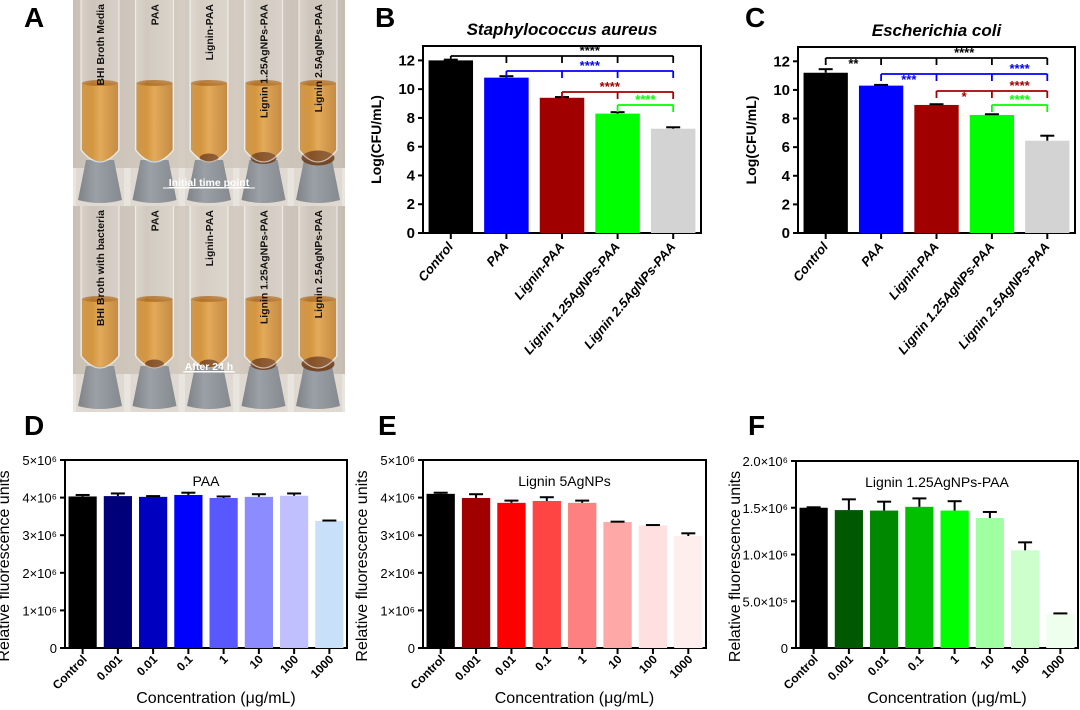  I want to click on chart-title: Lignin 5AgNPs, so click(564, 481).